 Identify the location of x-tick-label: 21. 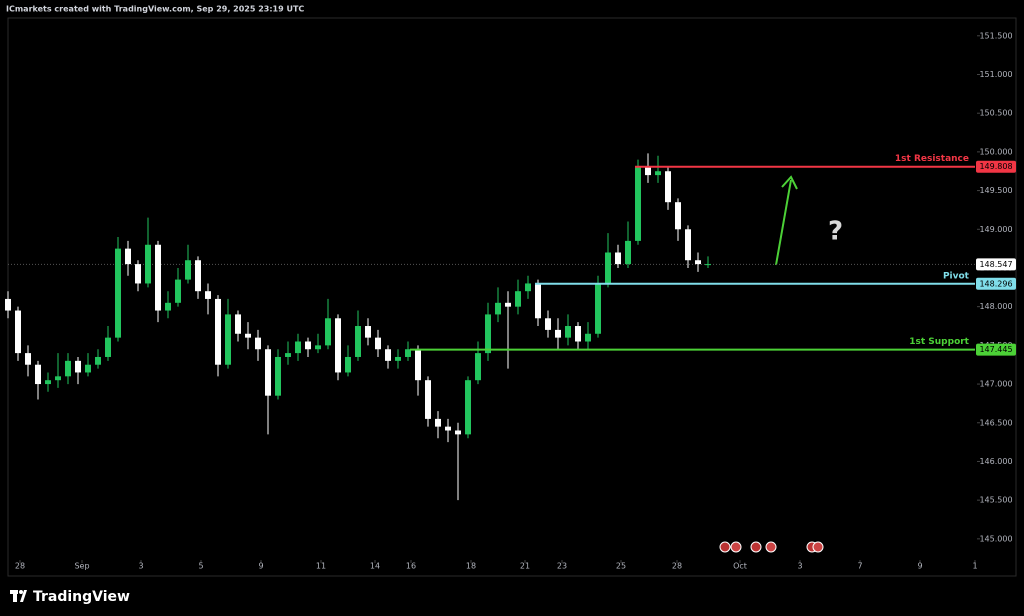
(525, 566).